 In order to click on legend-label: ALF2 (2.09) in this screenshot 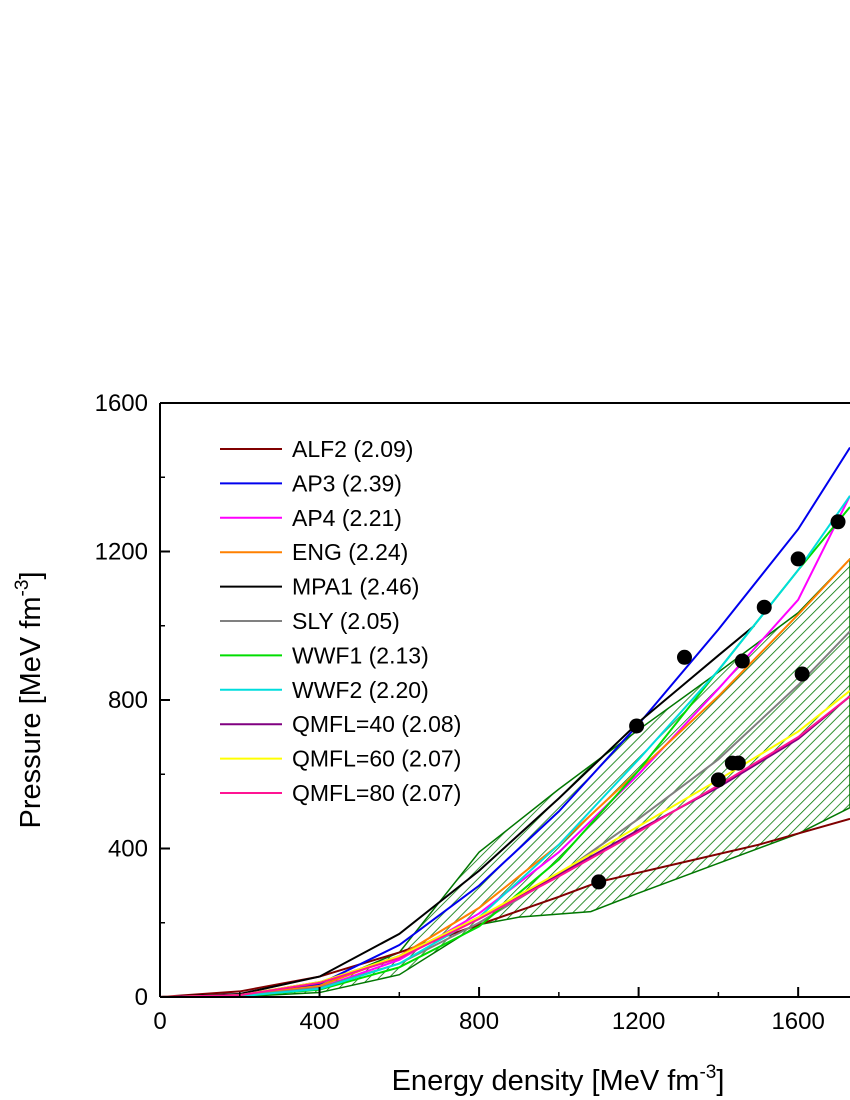, I will do `click(352, 449)`.